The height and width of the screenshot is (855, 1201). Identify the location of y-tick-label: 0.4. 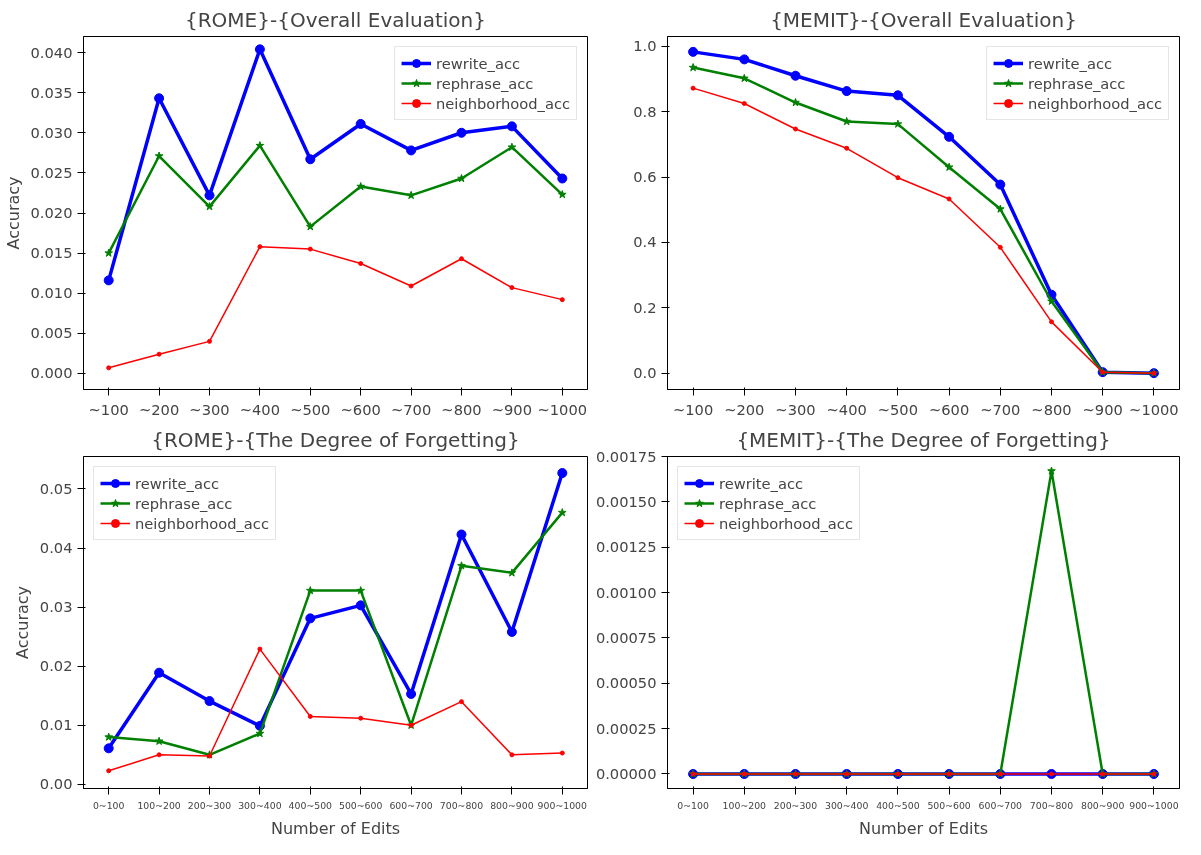
(645, 242).